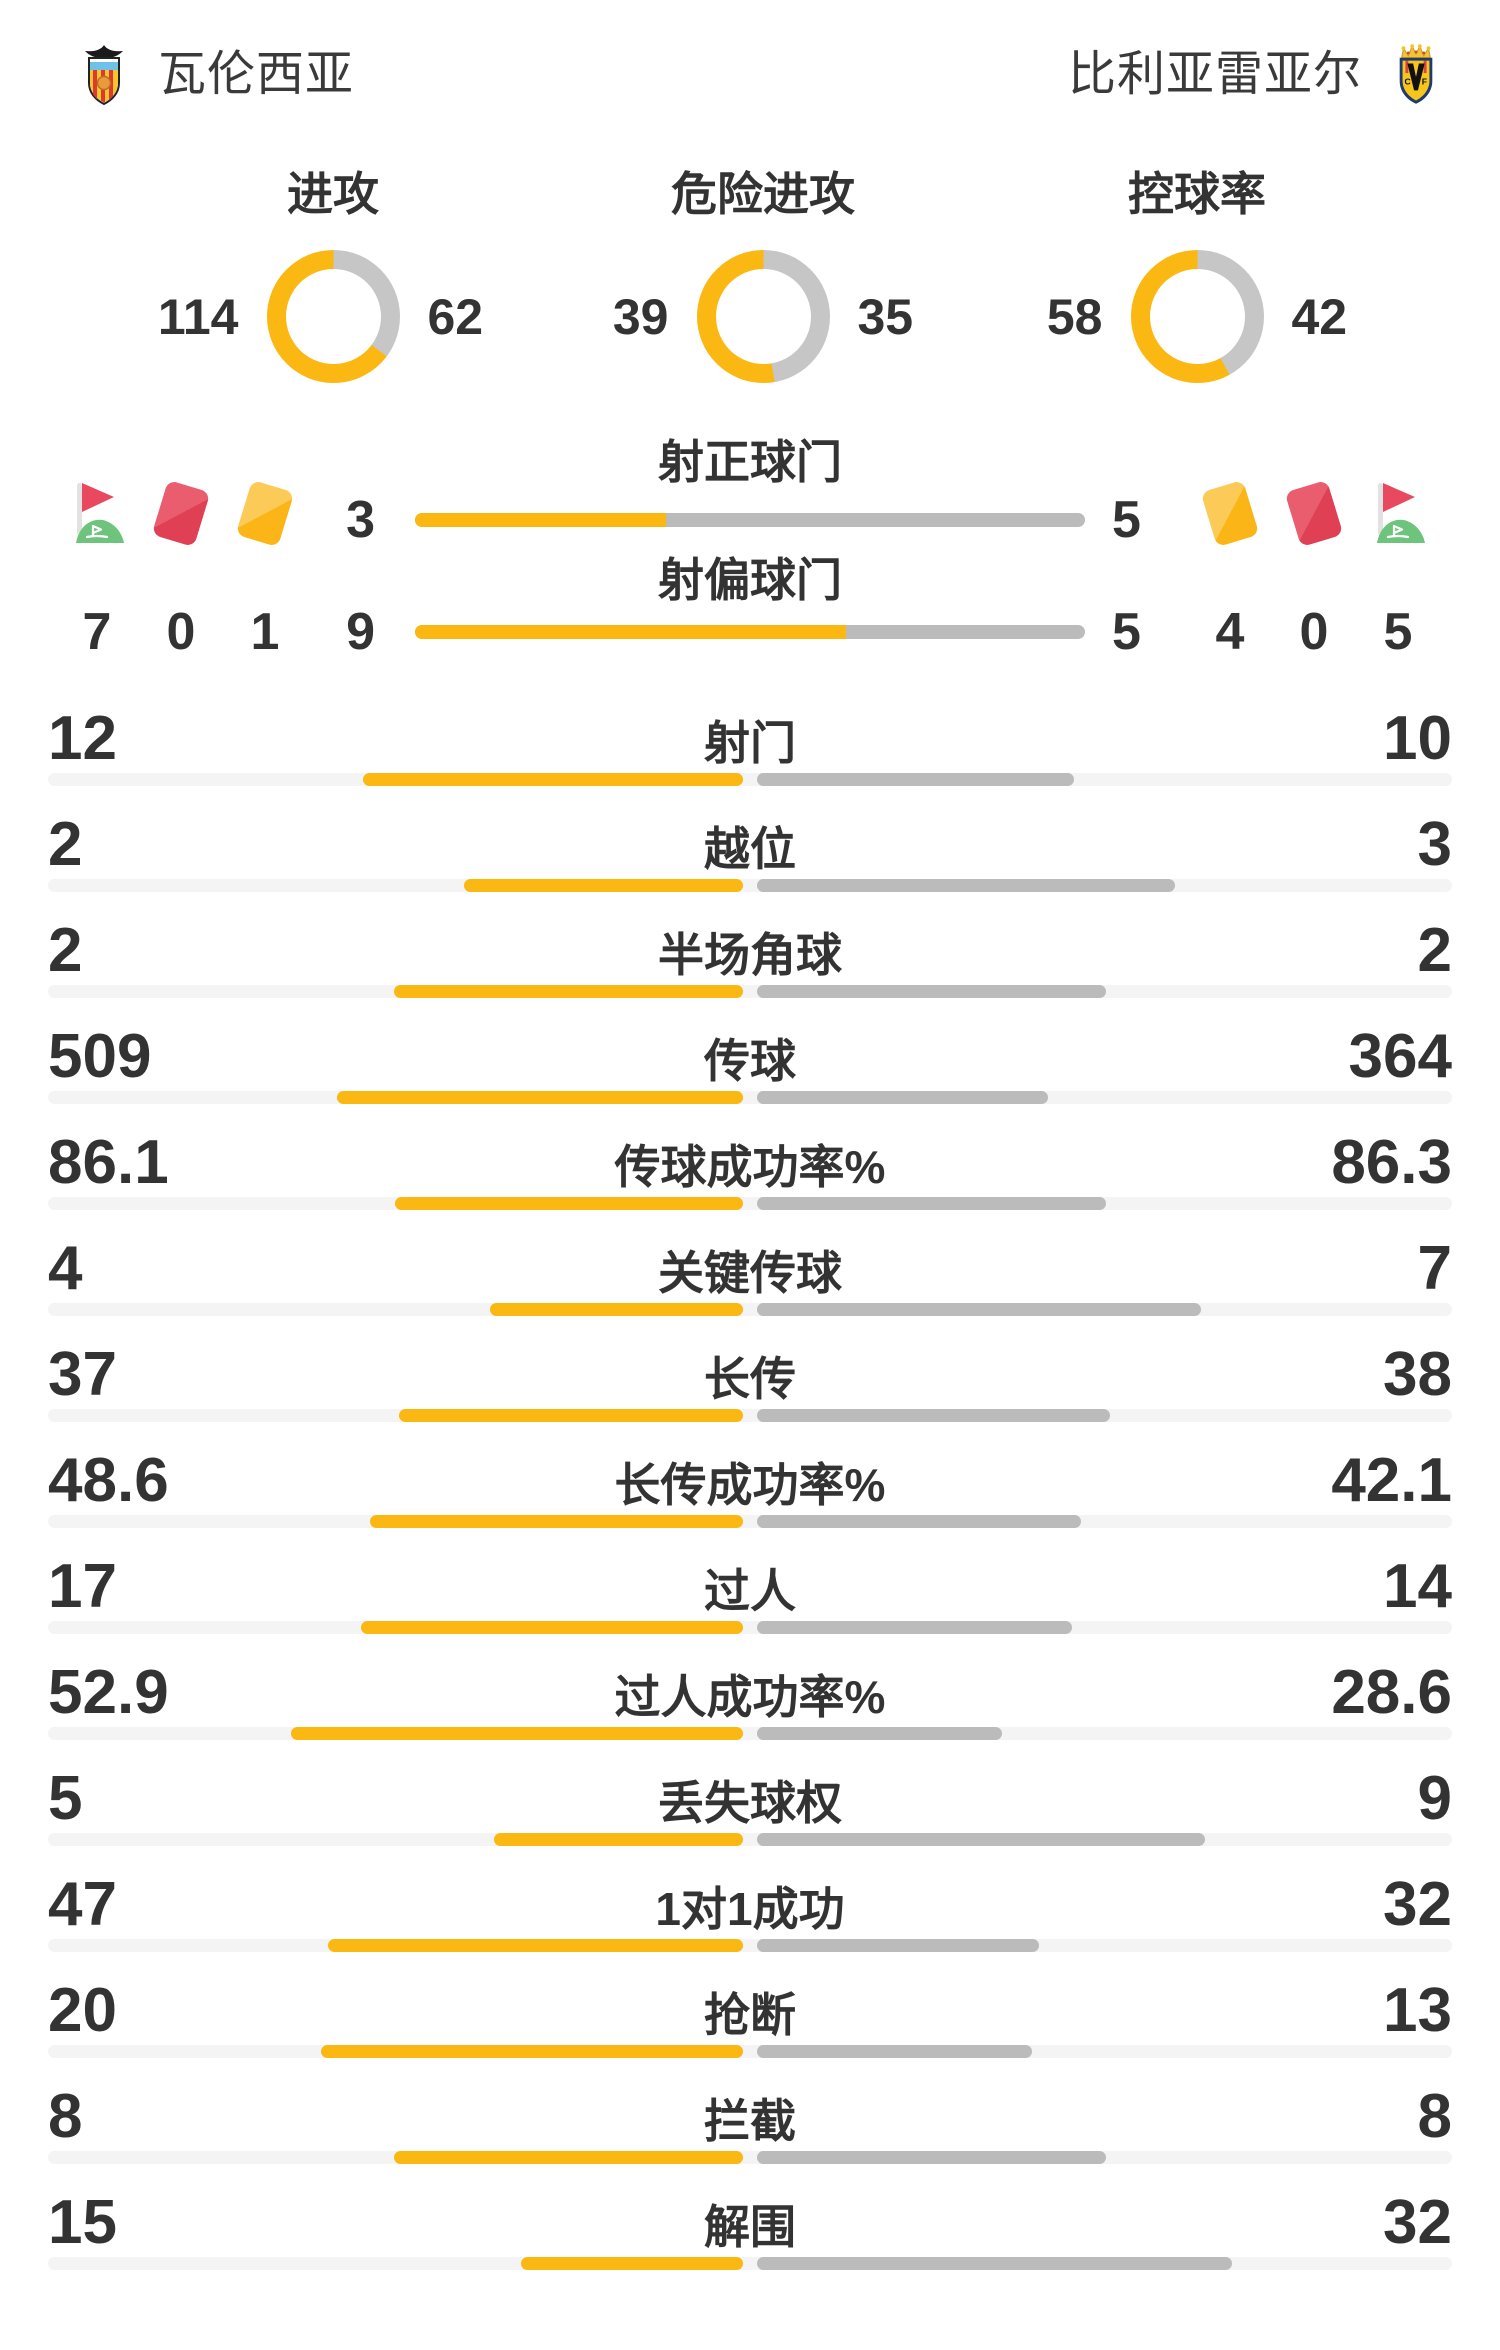 Image resolution: width=1500 pixels, height=2350 pixels. I want to click on stat-row: 8 拦截 8, so click(750, 2131).